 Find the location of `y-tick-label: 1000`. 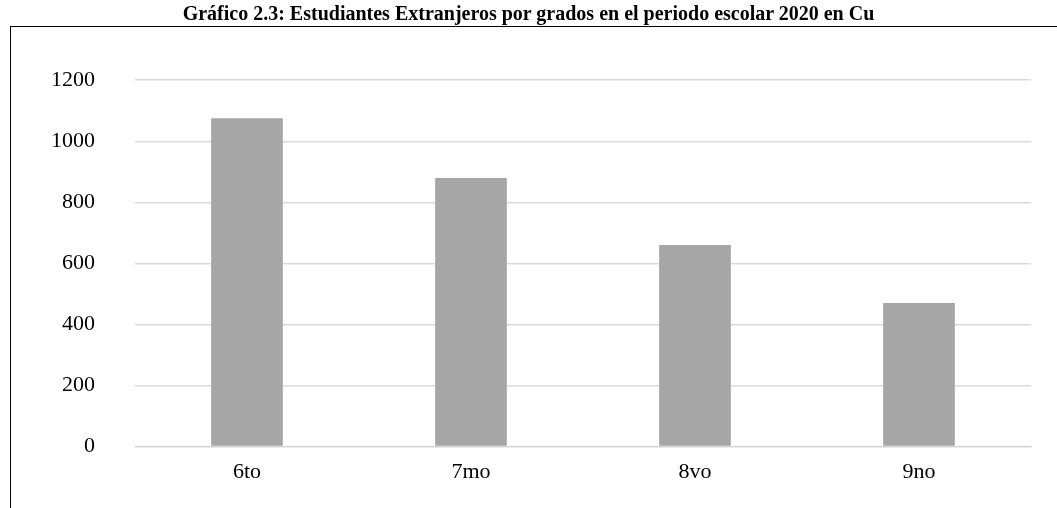

y-tick-label: 1000 is located at coordinates (73, 140).